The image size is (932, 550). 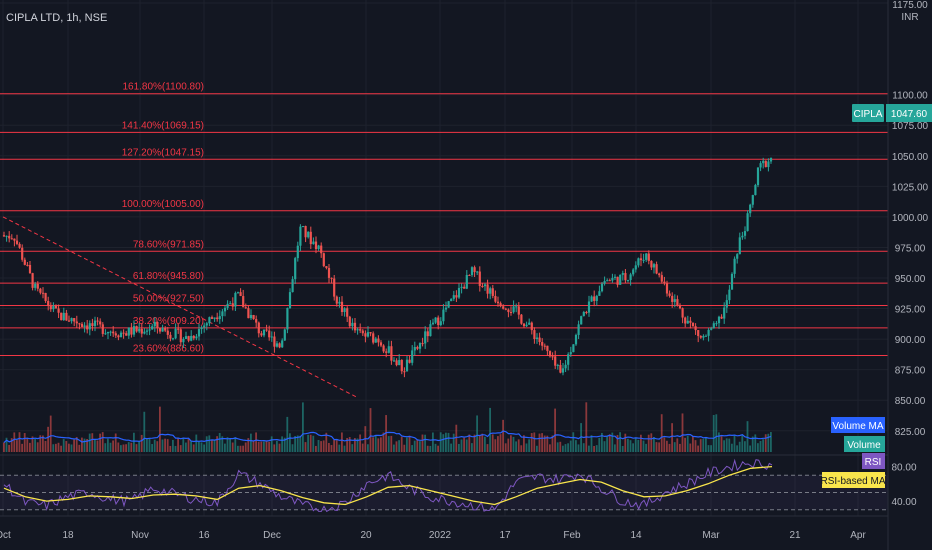 What do you see at coordinates (387, 427) in the screenshot?
I see `volume-bars` at bounding box center [387, 427].